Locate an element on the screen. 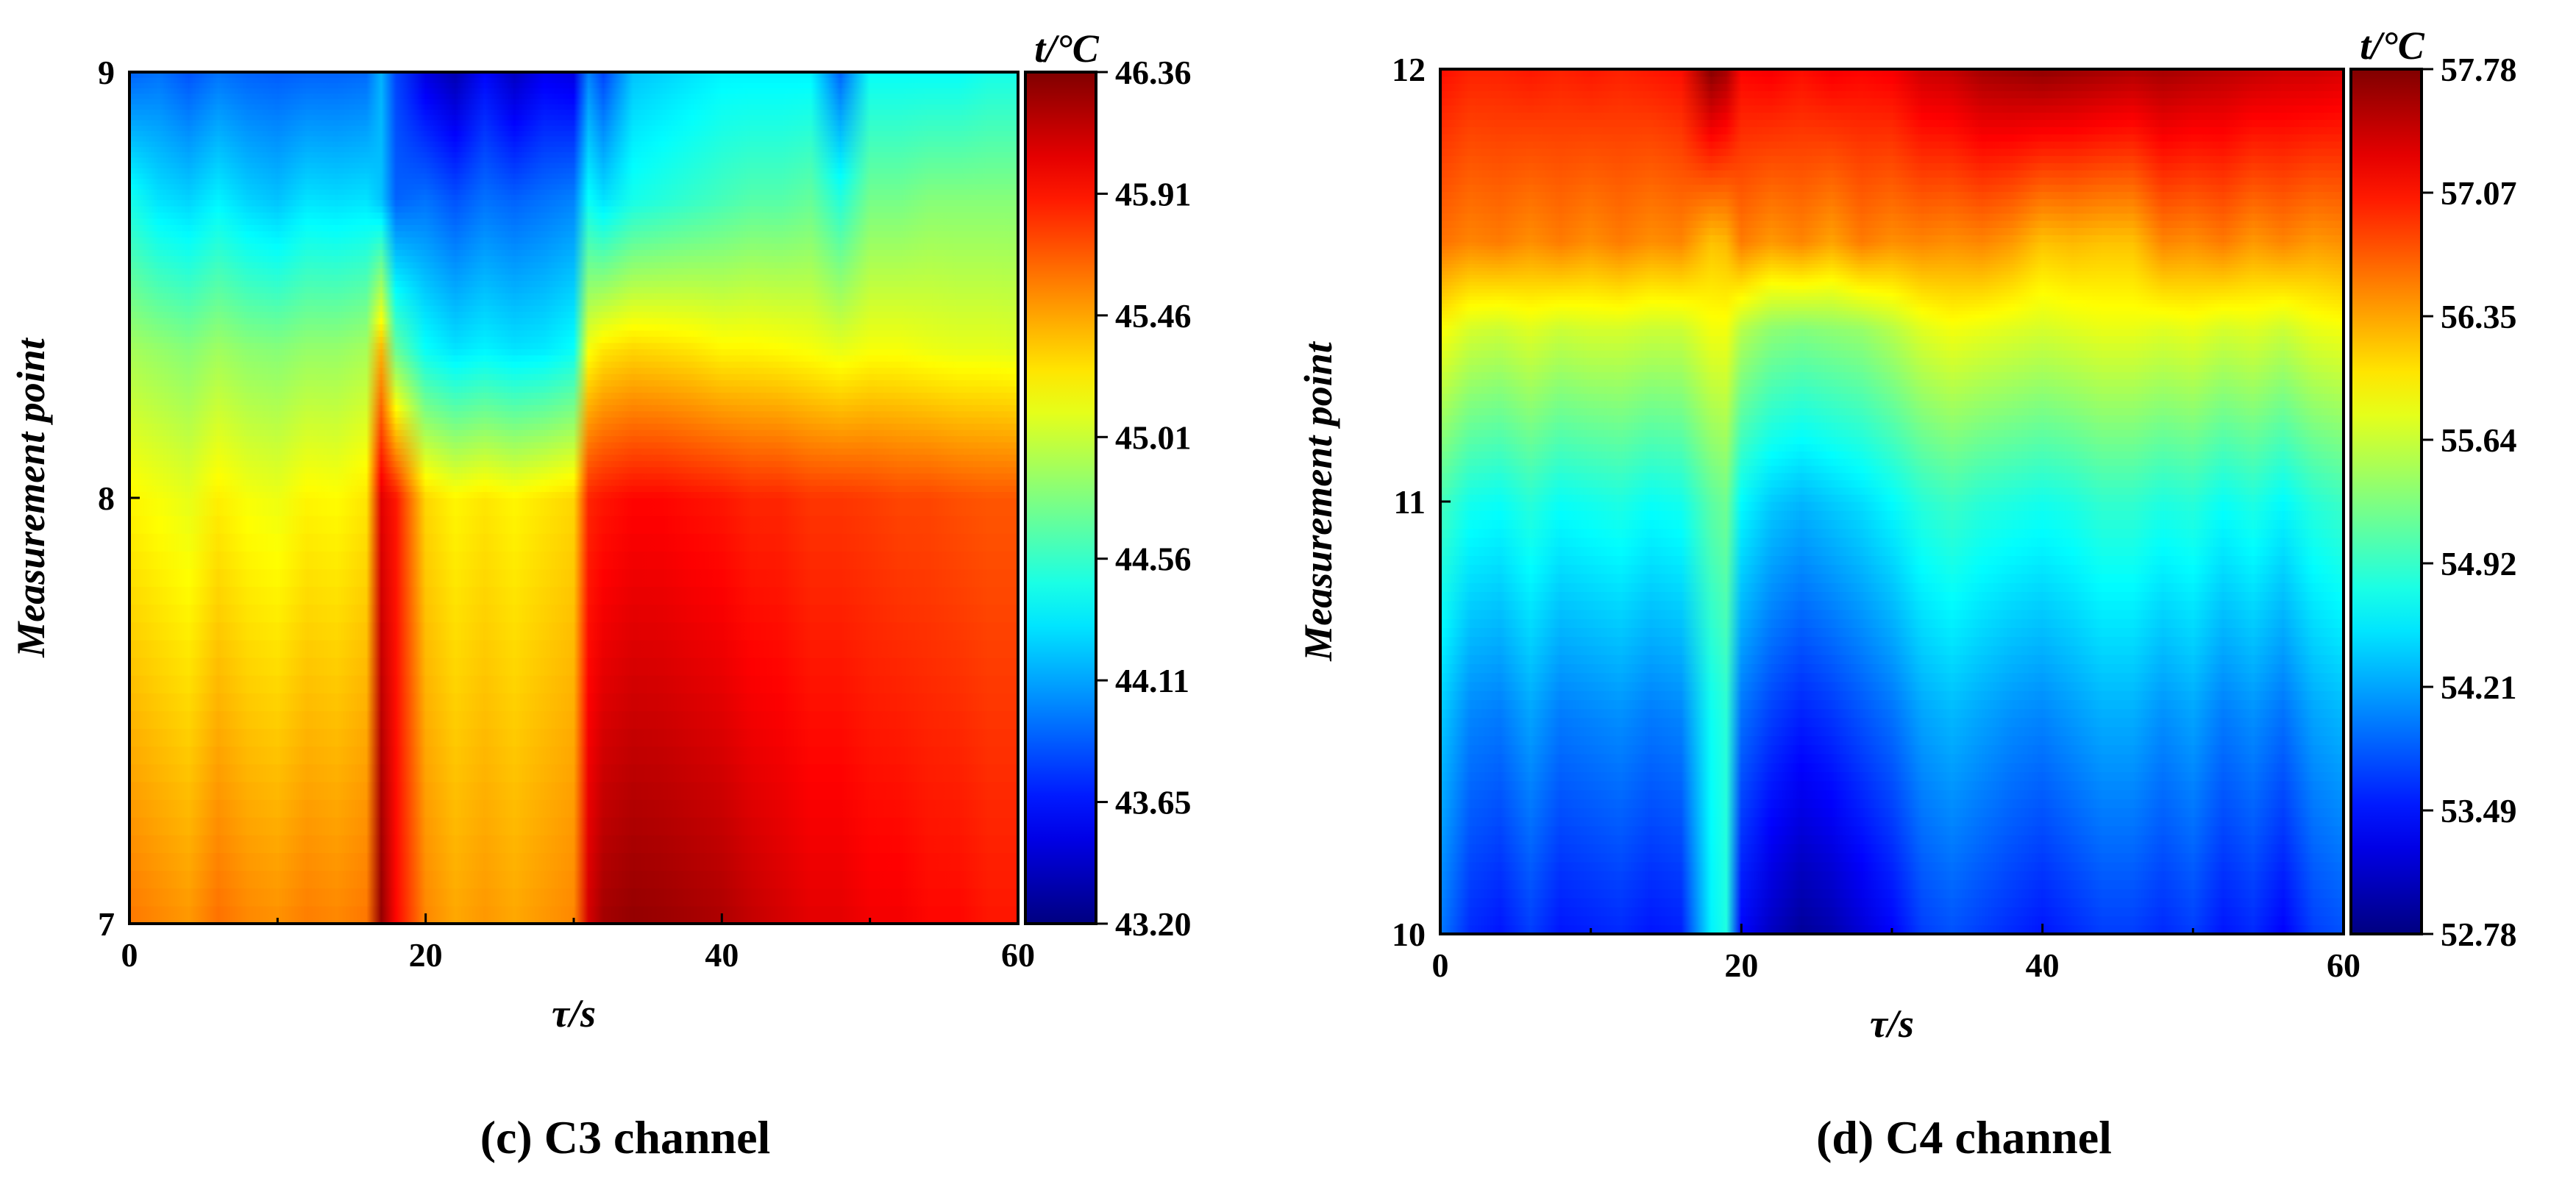 The height and width of the screenshot is (1184, 2576). x-tick-label: 60 is located at coordinates (1018, 955).